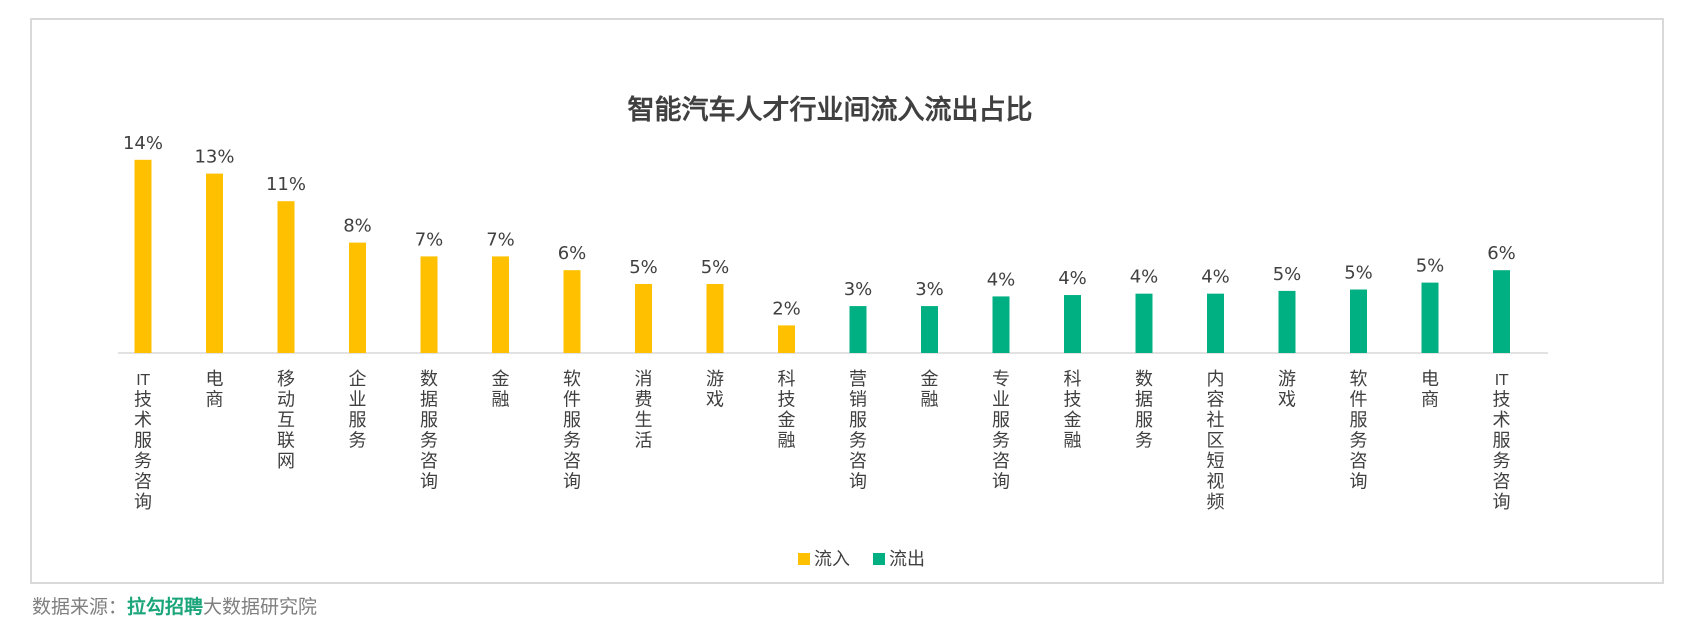 This screenshot has width=1690, height=632. What do you see at coordinates (644, 410) in the screenshot?
I see `category-label-8: 消费生活` at bounding box center [644, 410].